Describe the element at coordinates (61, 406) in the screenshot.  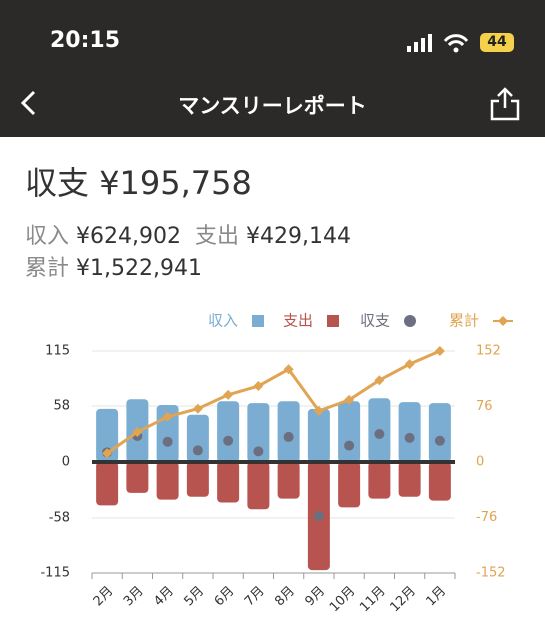
I see `y-tick-label: 58` at that location.